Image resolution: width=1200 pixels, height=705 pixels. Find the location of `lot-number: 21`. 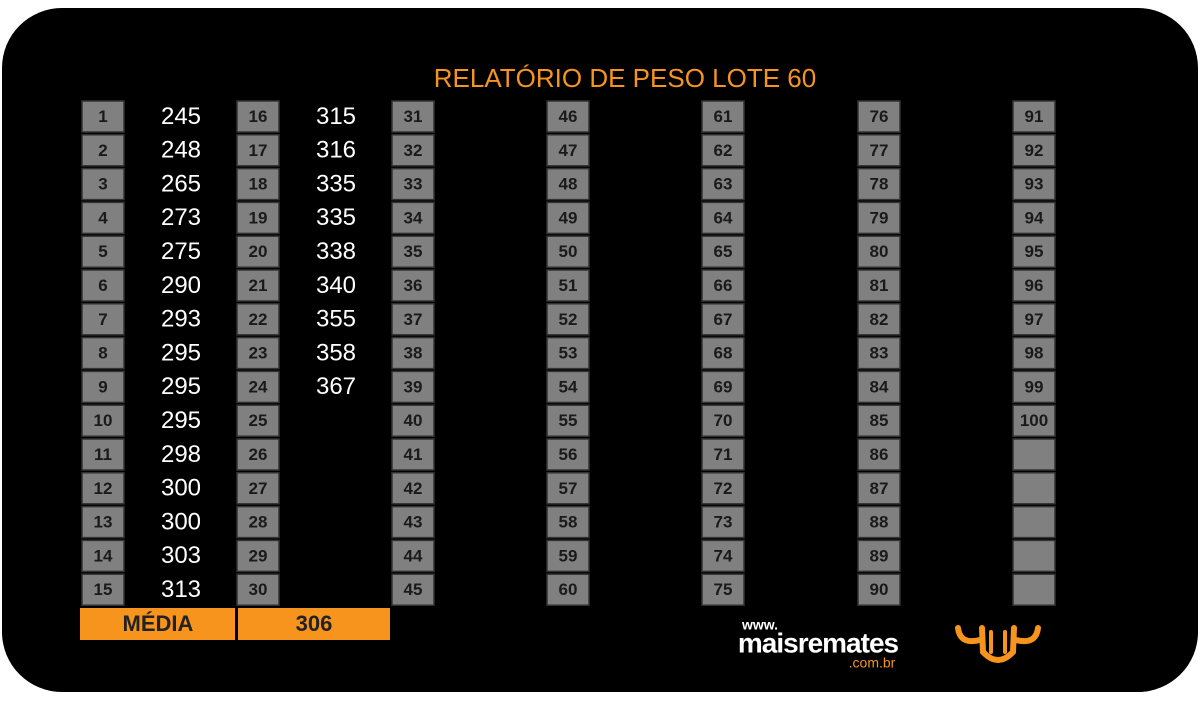

lot-number: 21 is located at coordinates (258, 285).